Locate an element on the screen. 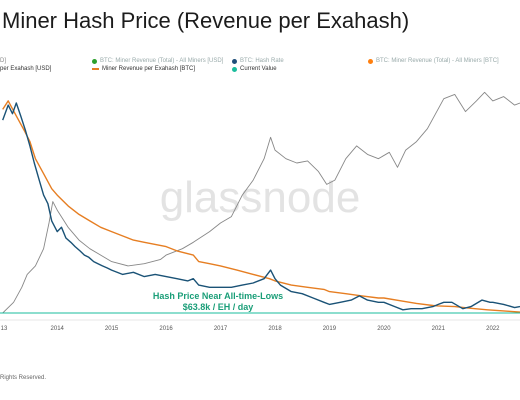  footer-copyright: Rights Reserved. is located at coordinates (23, 378).